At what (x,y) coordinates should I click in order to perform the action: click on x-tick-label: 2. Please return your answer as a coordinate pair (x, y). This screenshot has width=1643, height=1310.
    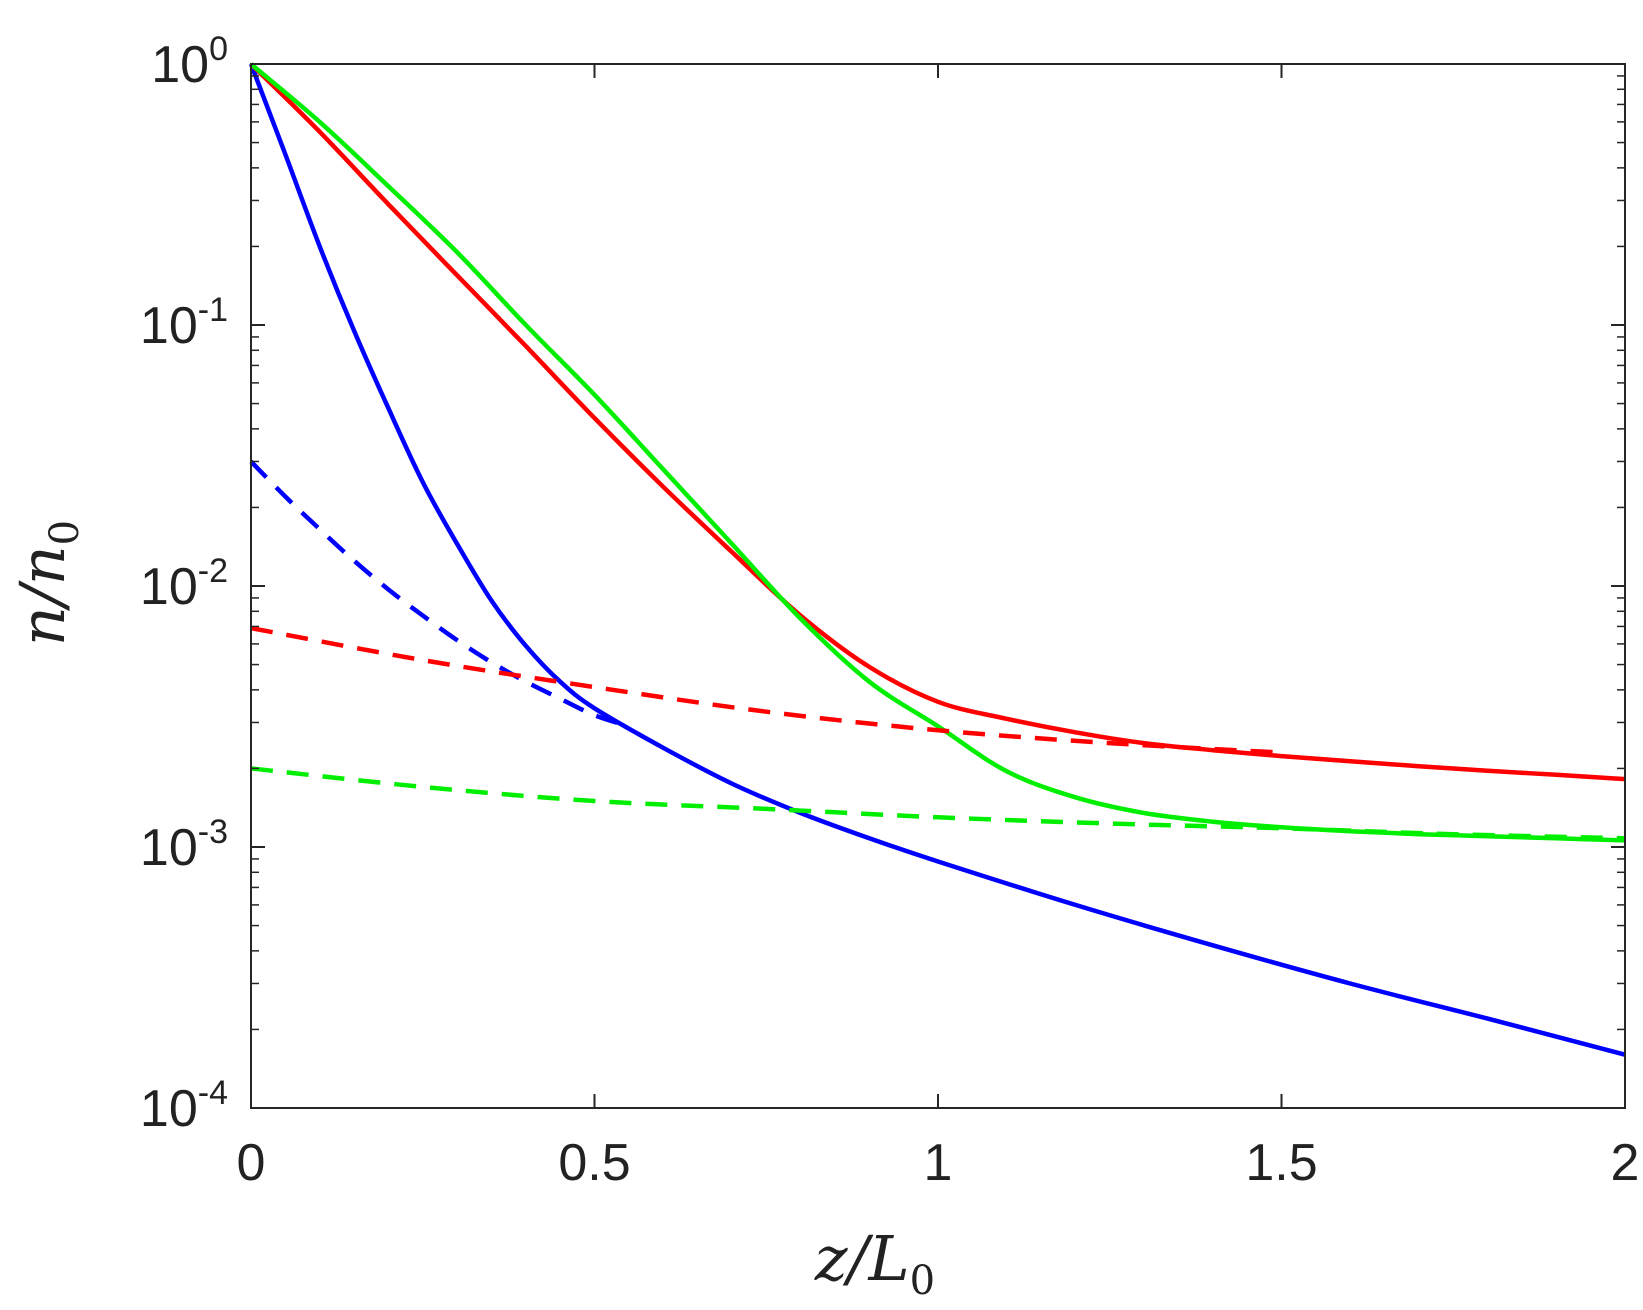
    Looking at the image, I should click on (1625, 1163).